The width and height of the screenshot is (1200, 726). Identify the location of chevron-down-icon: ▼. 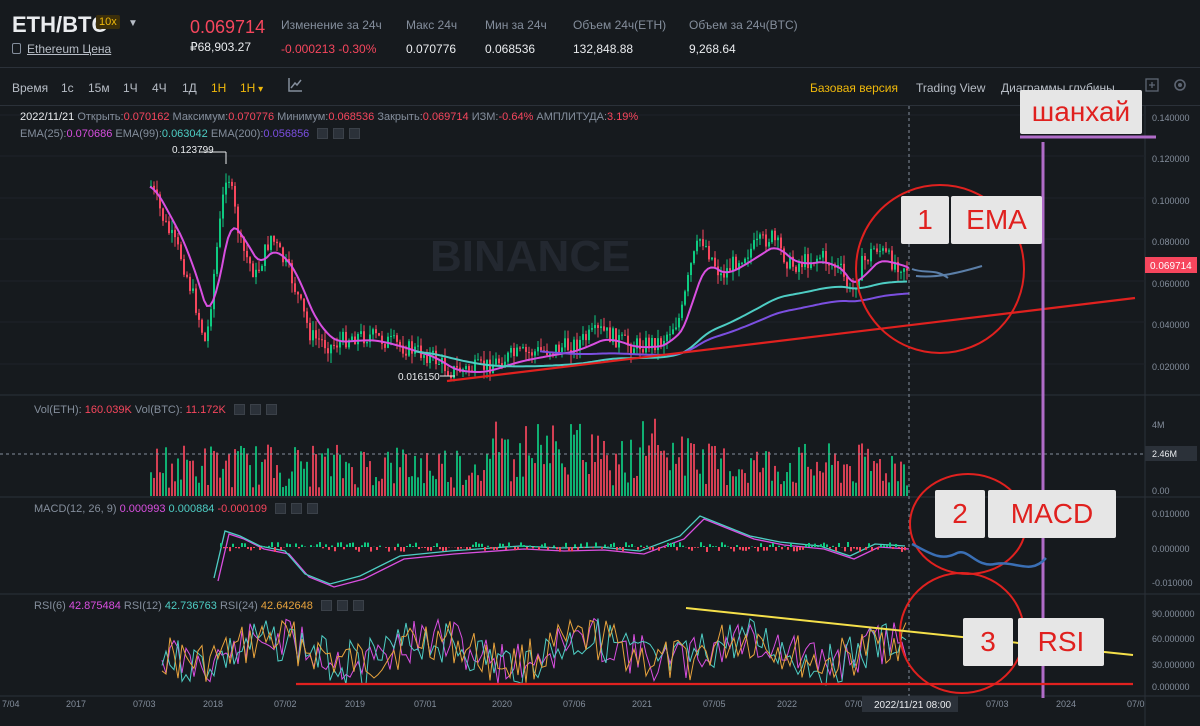
(133, 23).